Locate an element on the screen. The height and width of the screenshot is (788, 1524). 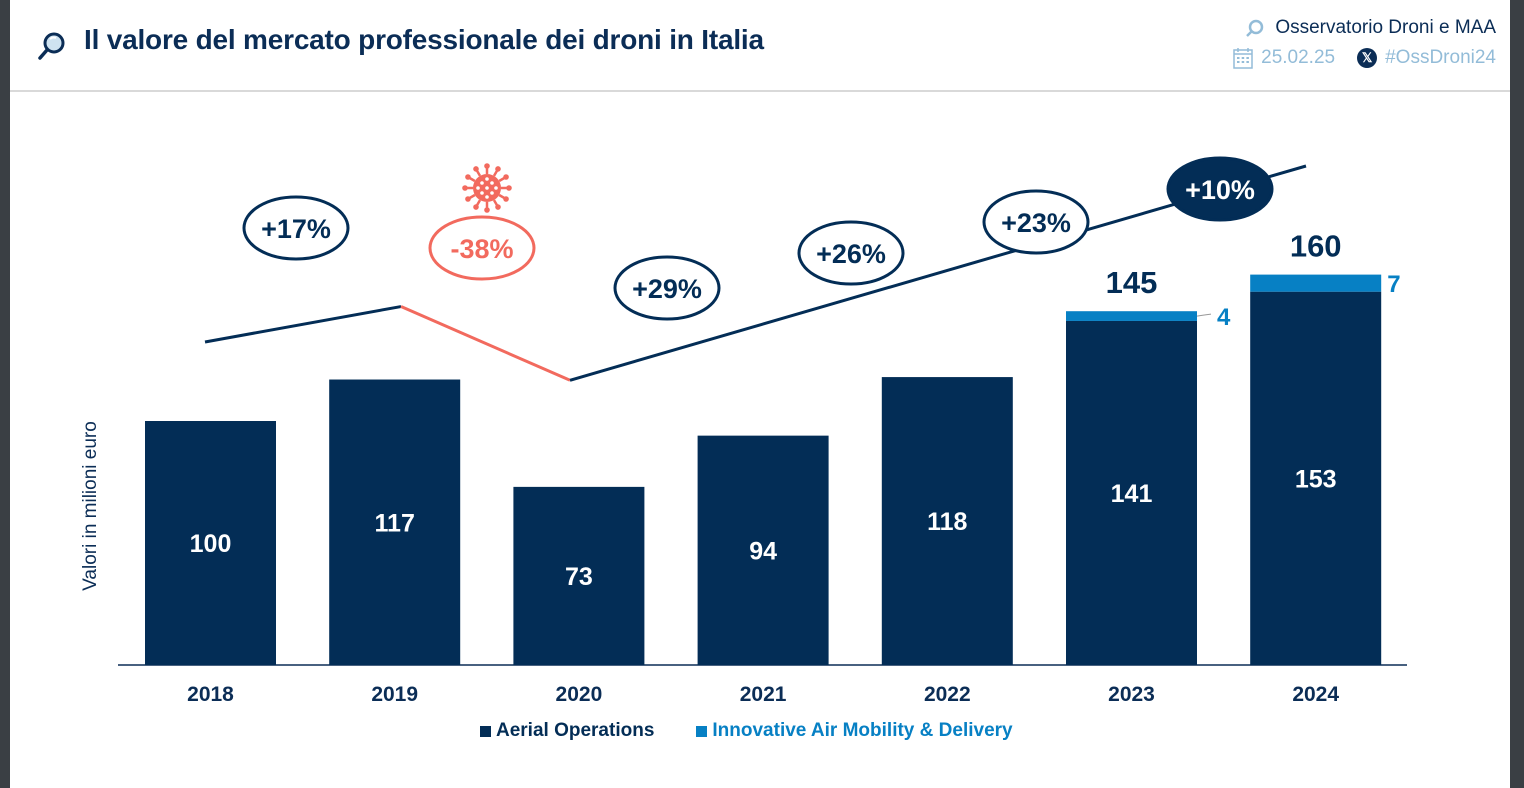
meta-info: 25.02.25 𝕏 #OssDroni24 is located at coordinates (1364, 58).